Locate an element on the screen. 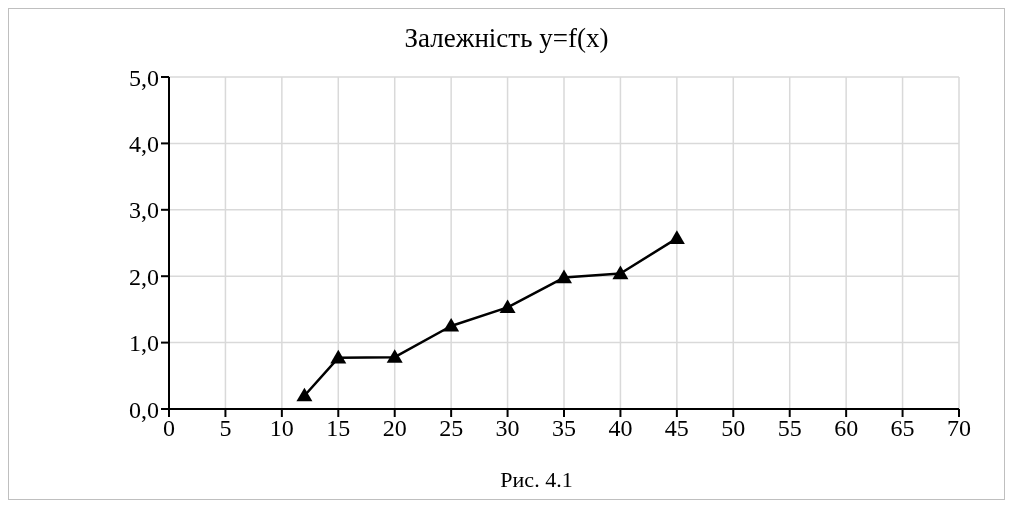  x-tick-label: 35 is located at coordinates (564, 428).